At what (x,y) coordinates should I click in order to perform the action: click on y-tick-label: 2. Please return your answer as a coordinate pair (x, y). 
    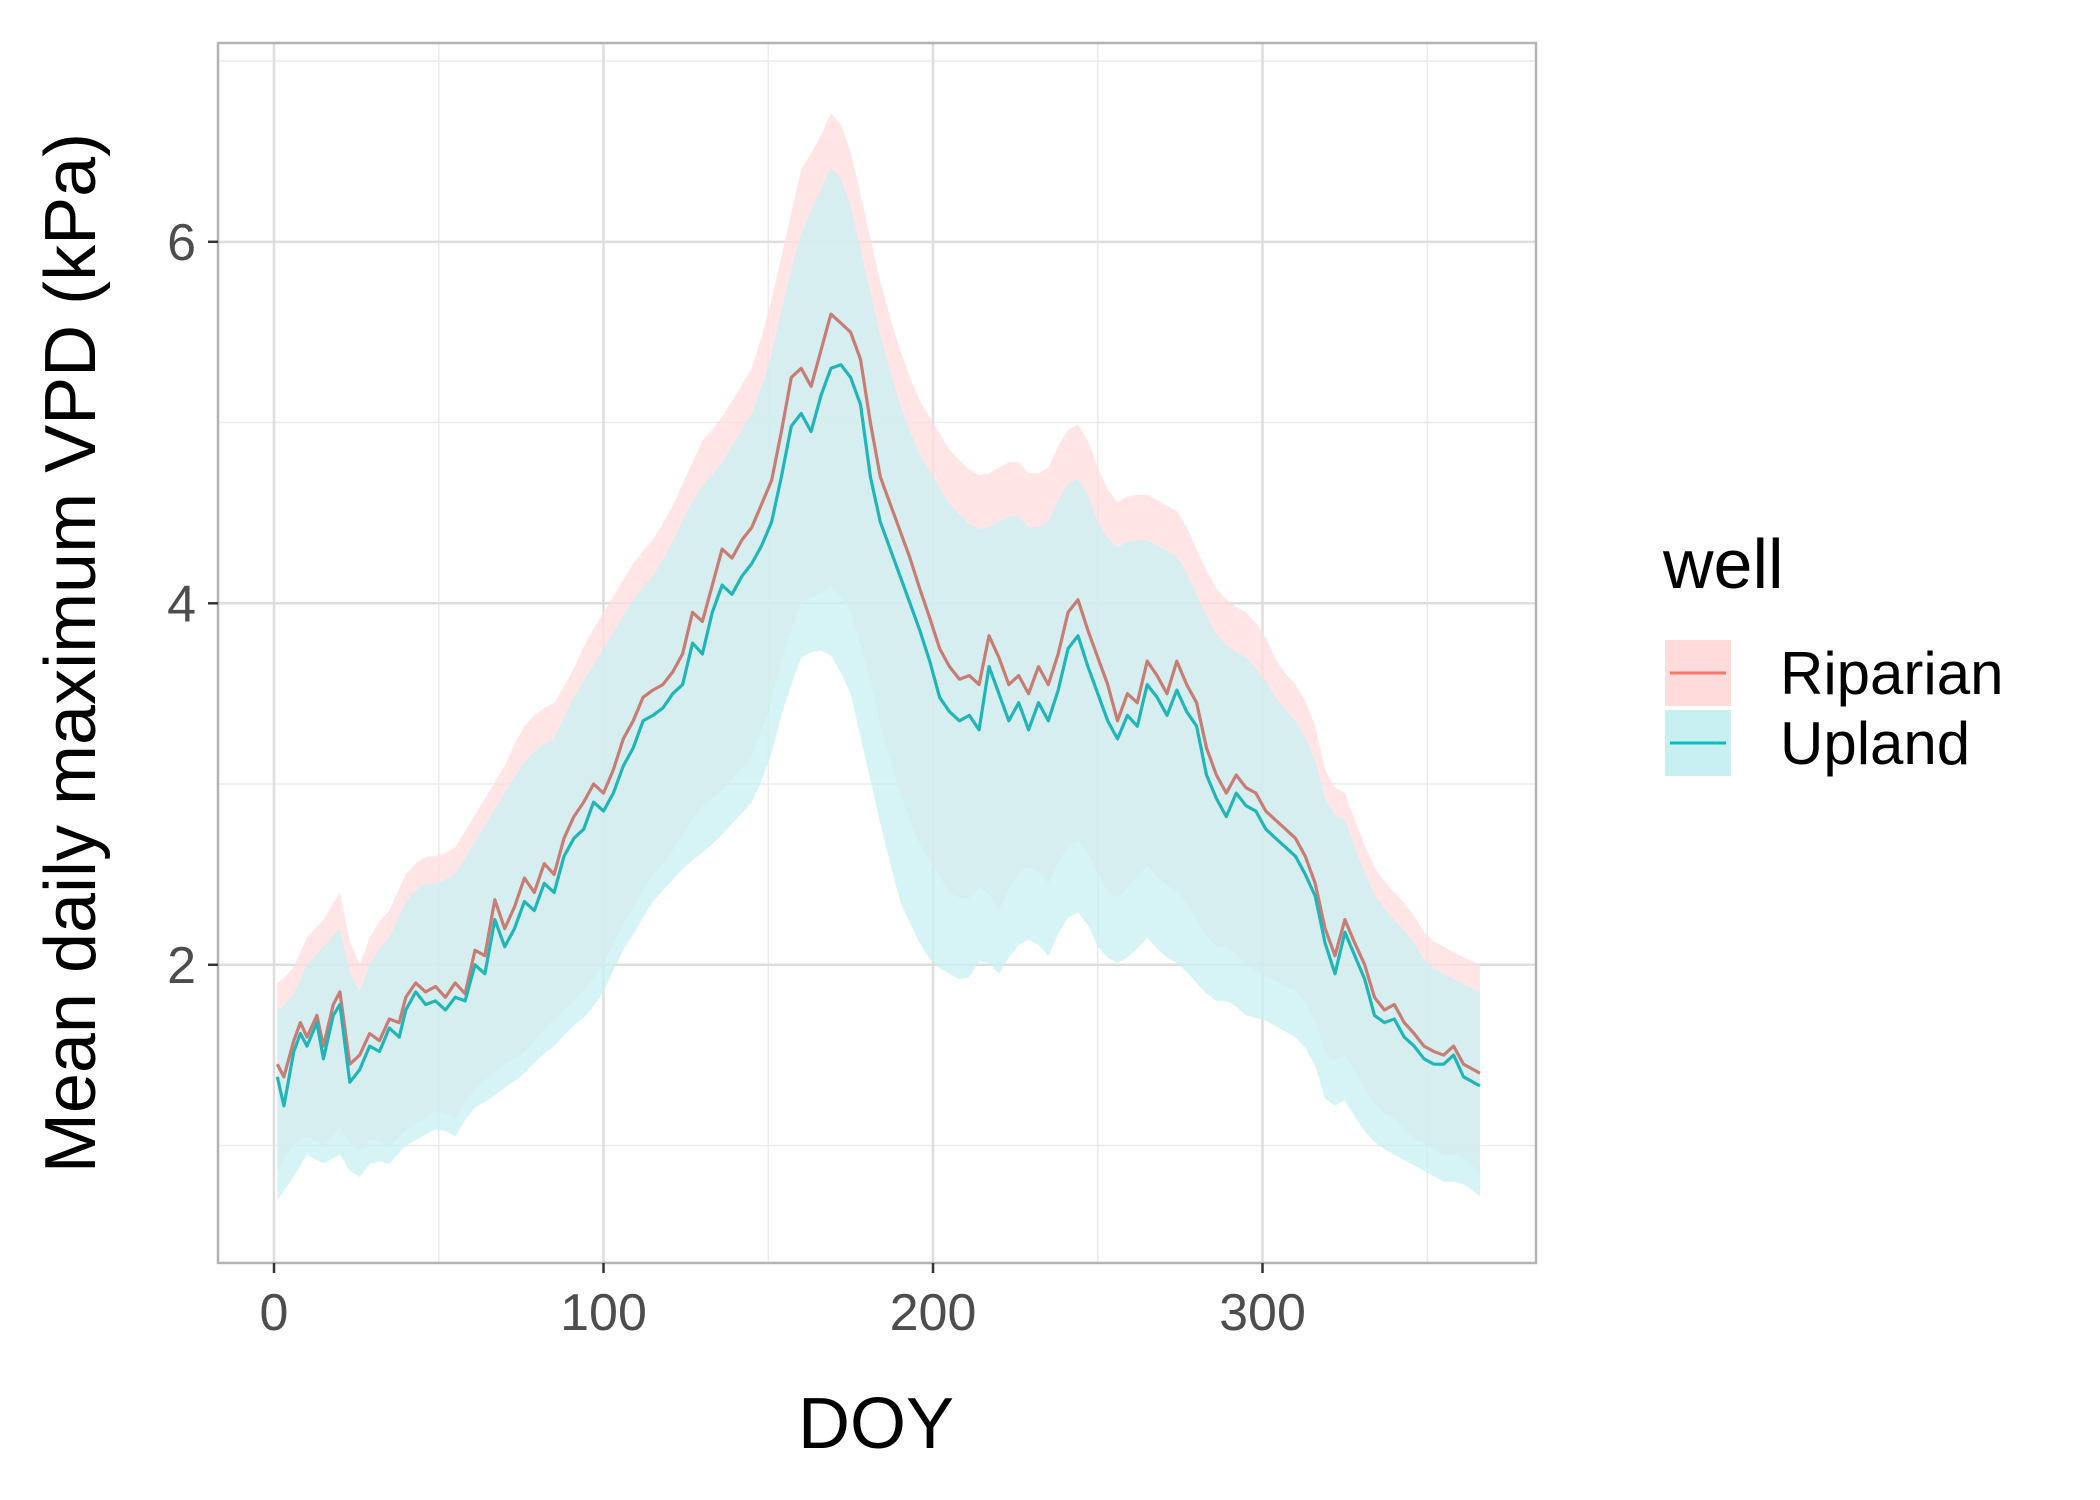
    Looking at the image, I should click on (181, 966).